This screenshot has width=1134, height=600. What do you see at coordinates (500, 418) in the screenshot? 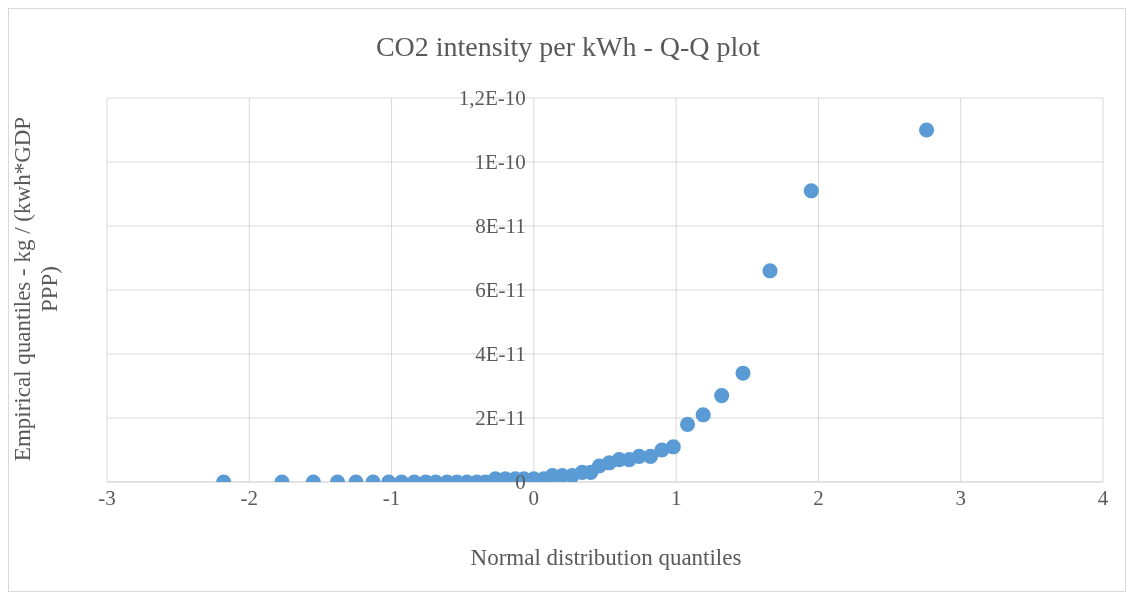
I see `y-tick-label: 2E-11` at bounding box center [500, 418].